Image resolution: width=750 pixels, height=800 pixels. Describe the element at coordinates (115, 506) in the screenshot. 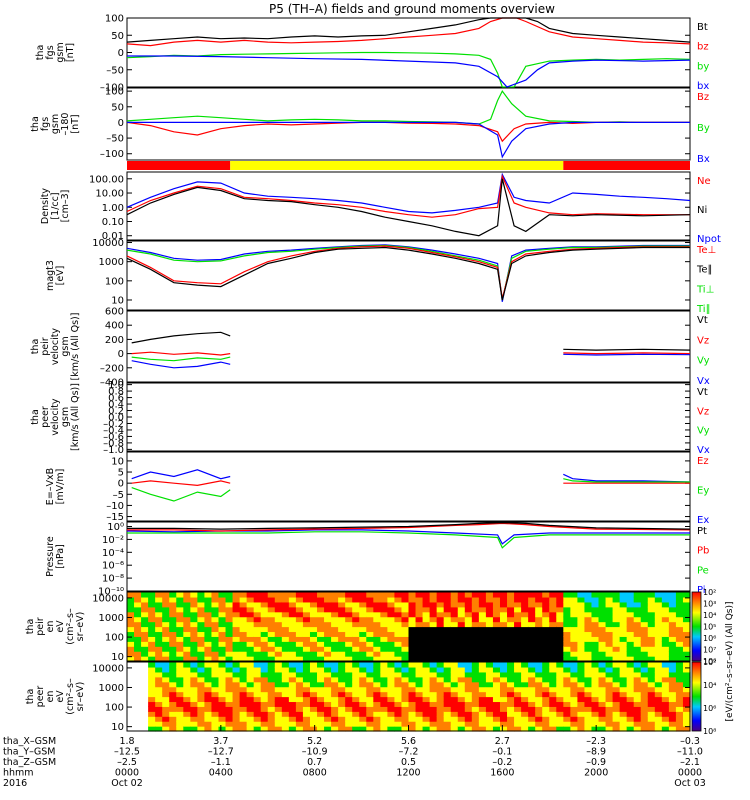

I see `y-tick-label: –10` at that location.